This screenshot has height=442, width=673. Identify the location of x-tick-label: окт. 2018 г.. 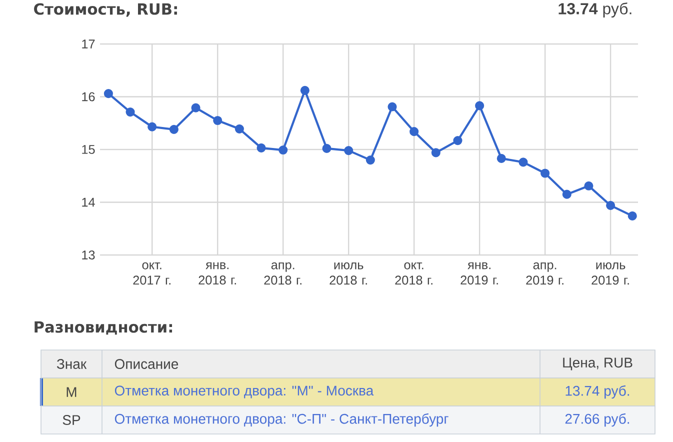
(413, 273).